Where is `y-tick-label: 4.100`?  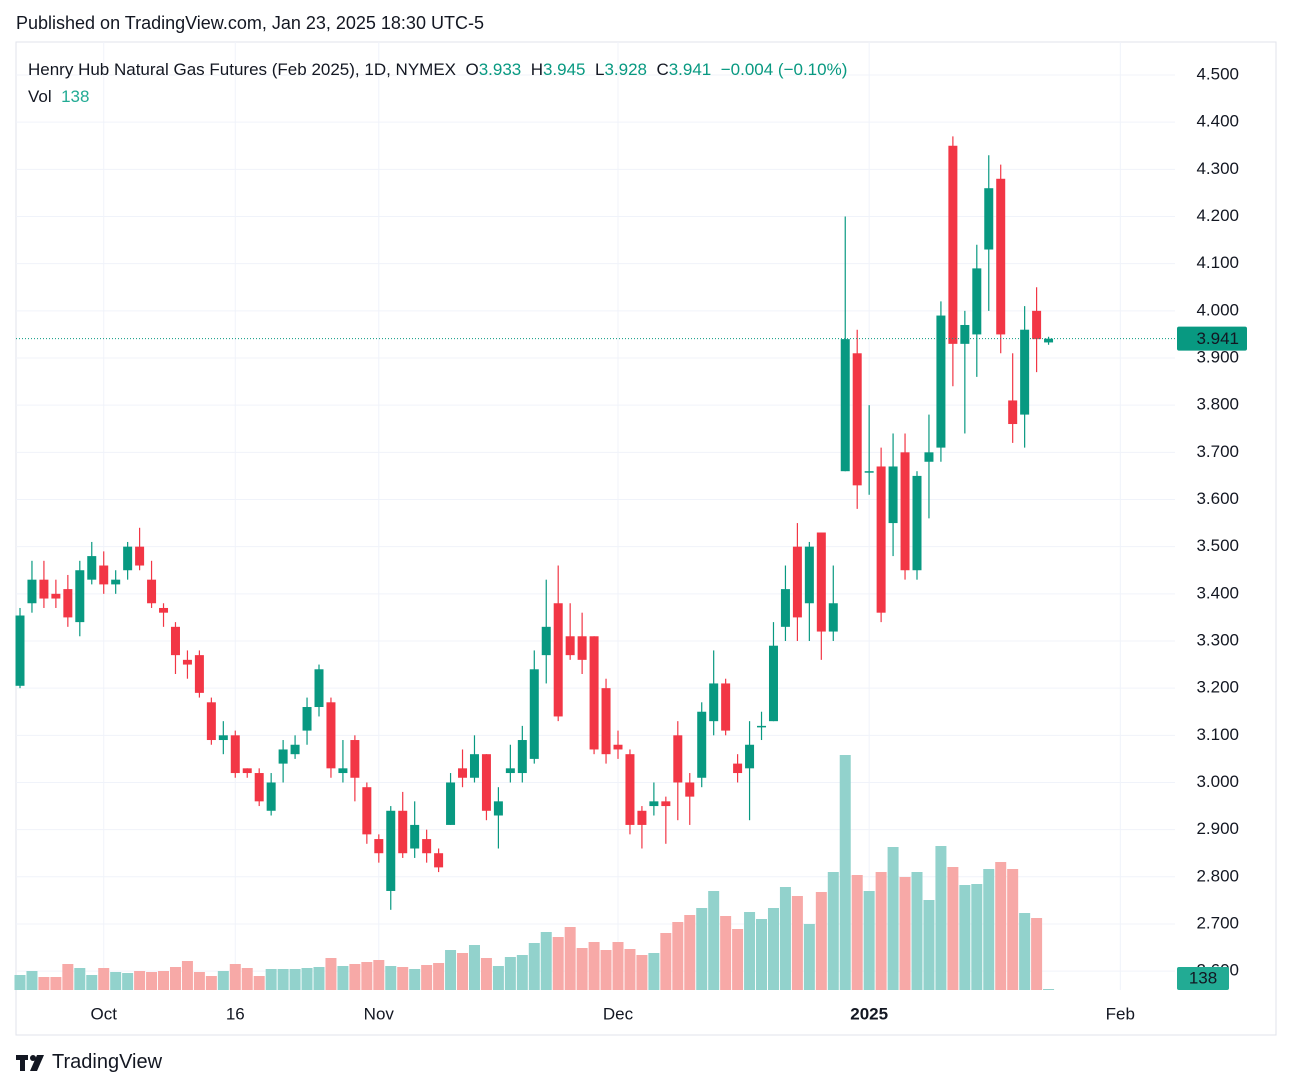 y-tick-label: 4.100 is located at coordinates (1217, 262).